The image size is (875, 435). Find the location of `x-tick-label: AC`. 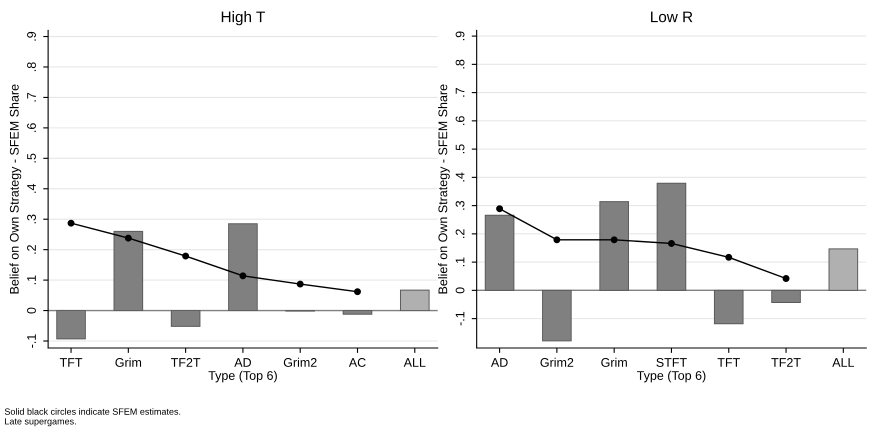

x-tick-label: AC is located at coordinates (357, 362).